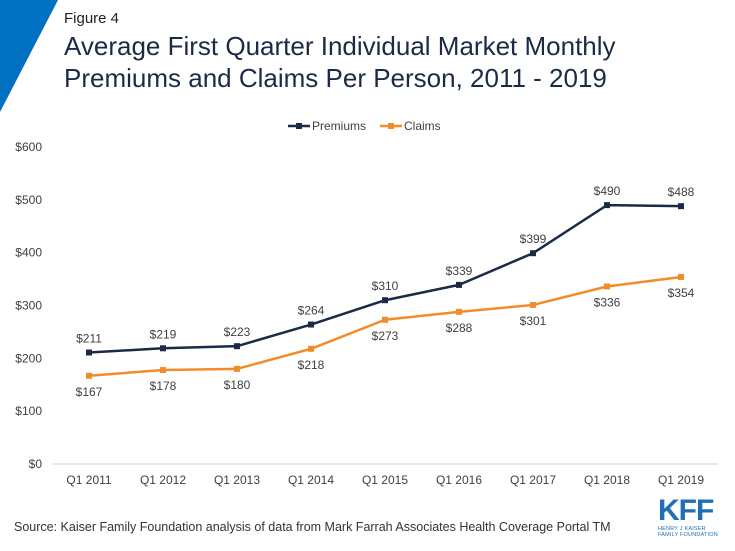 The width and height of the screenshot is (735, 551). What do you see at coordinates (28, 306) in the screenshot?
I see `y-tick-label: $300` at bounding box center [28, 306].